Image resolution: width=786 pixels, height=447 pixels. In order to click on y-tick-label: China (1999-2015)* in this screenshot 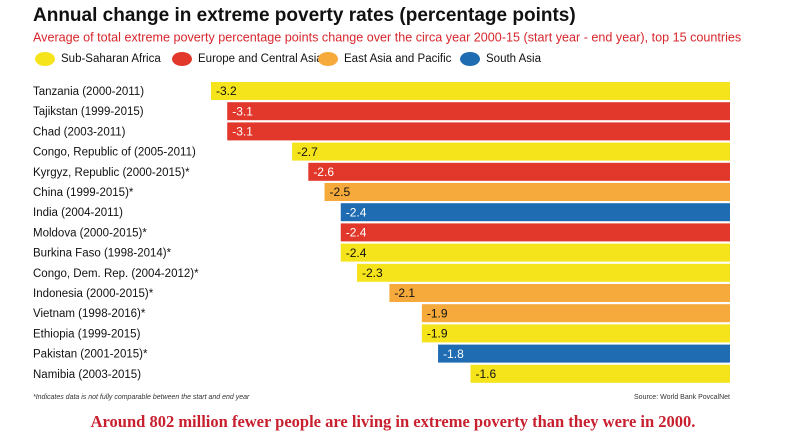, I will do `click(83, 193)`.